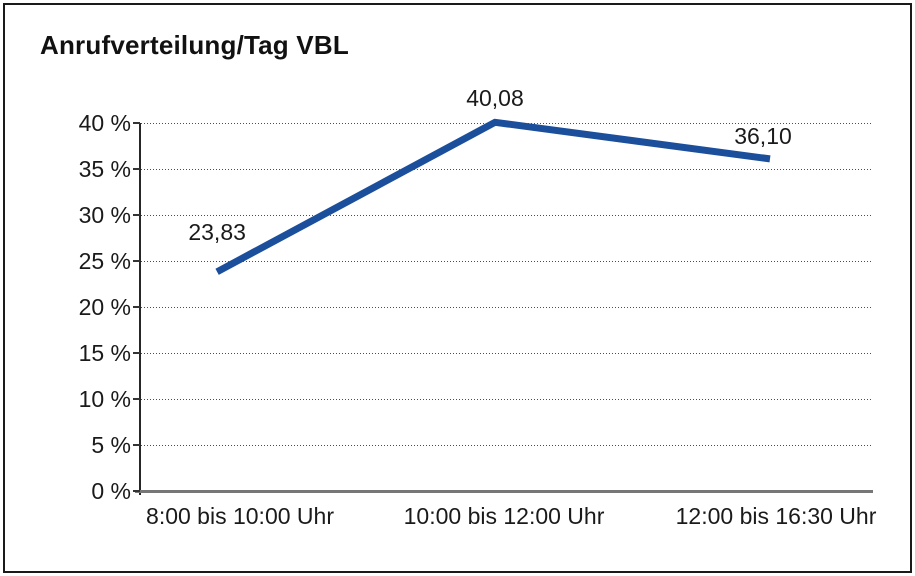  I want to click on y-tick-label: 0 %, so click(111, 491).